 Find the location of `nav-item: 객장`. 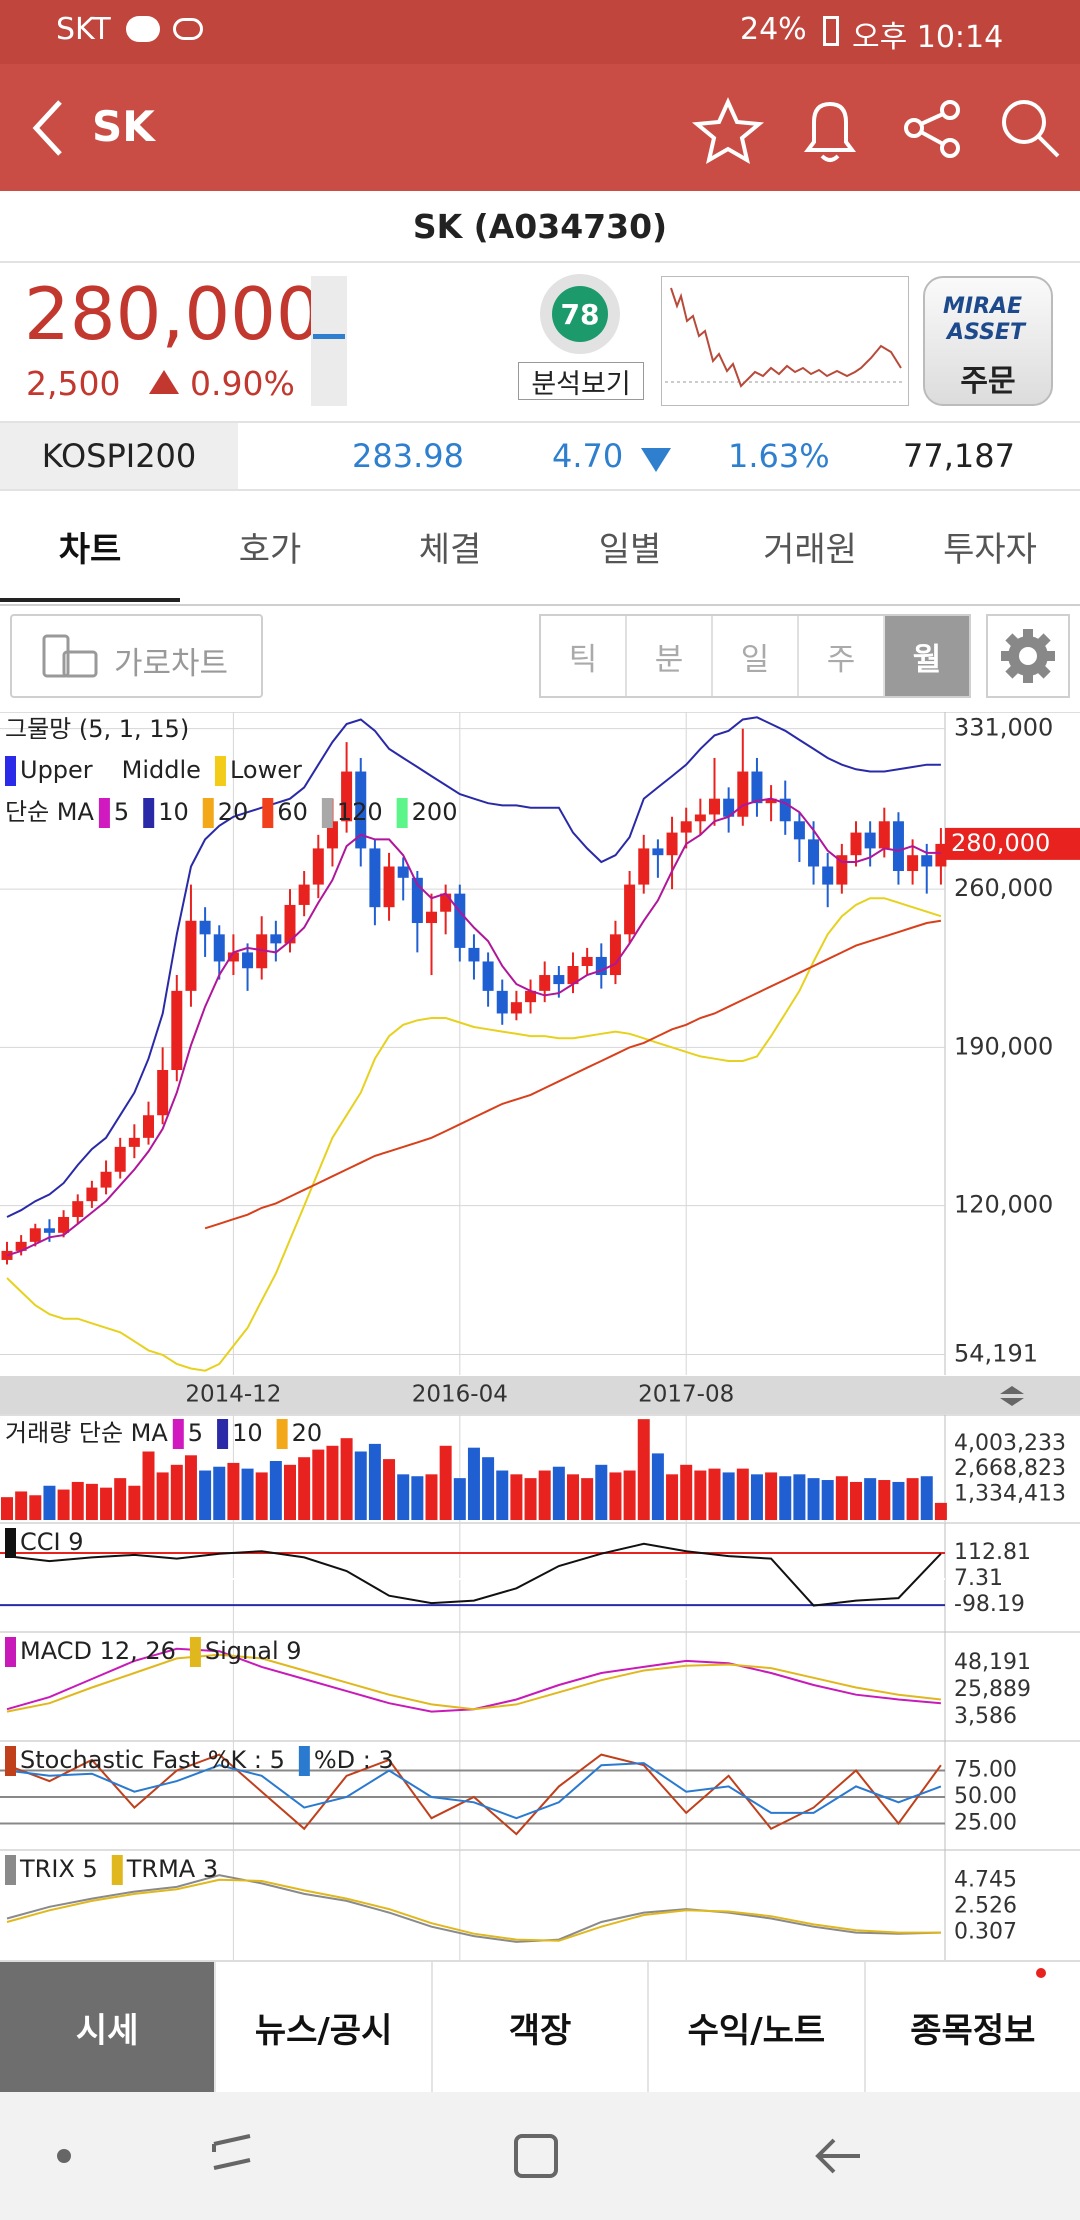

nav-item: 객장 is located at coordinates (539, 2027).